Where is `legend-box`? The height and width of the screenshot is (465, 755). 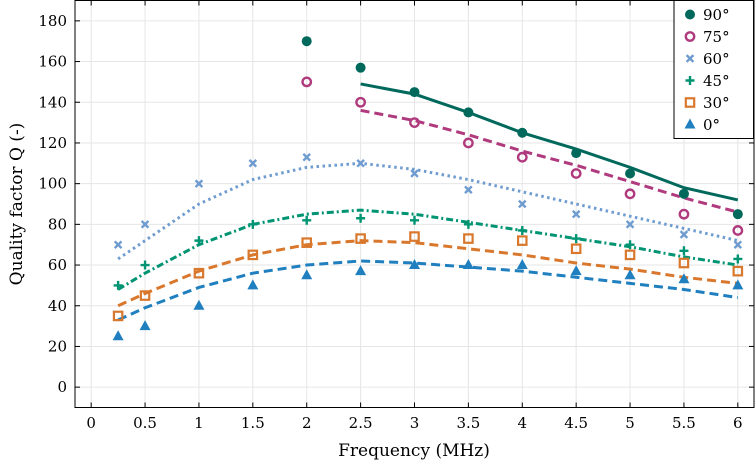 legend-box is located at coordinates (713, 69).